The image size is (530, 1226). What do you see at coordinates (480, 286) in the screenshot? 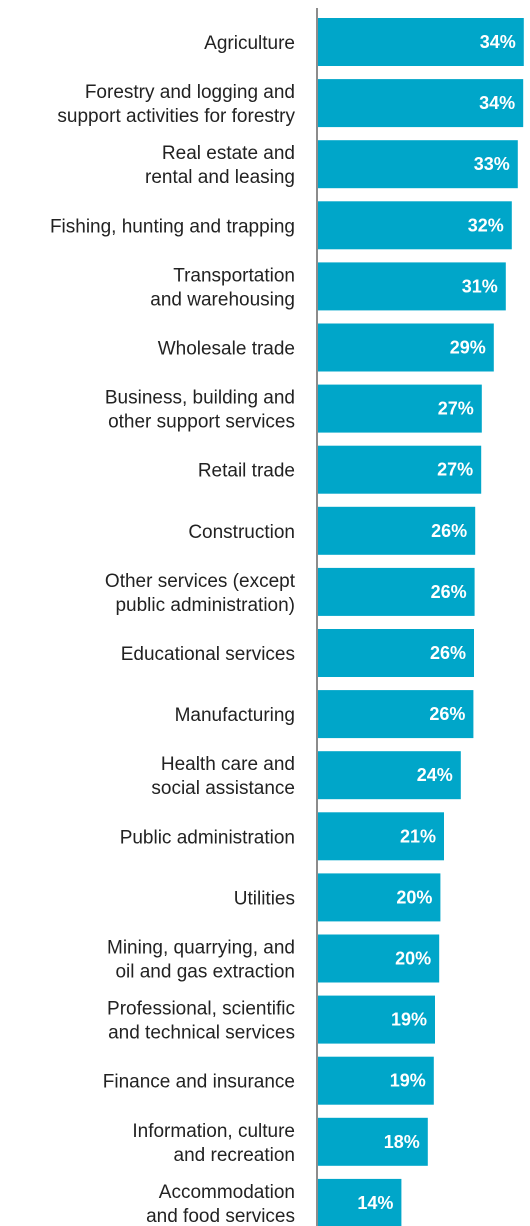
I see `bar-value-label: 31%` at bounding box center [480, 286].